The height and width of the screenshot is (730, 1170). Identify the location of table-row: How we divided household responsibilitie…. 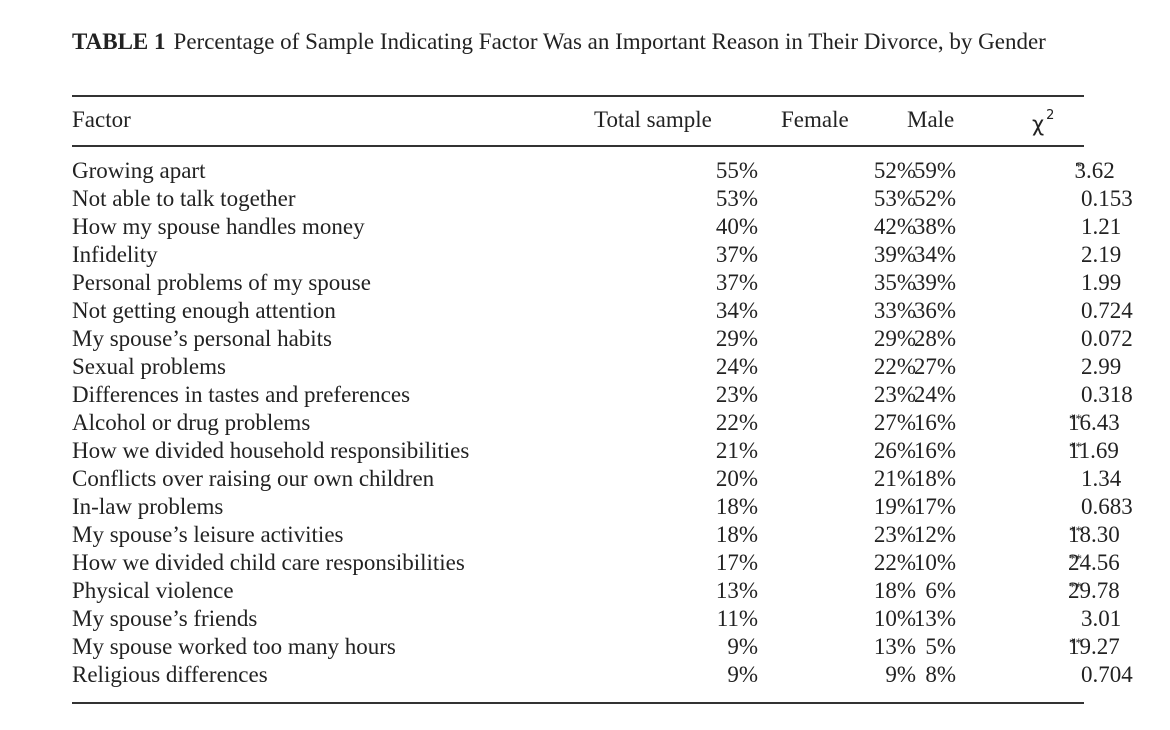
(595, 452).